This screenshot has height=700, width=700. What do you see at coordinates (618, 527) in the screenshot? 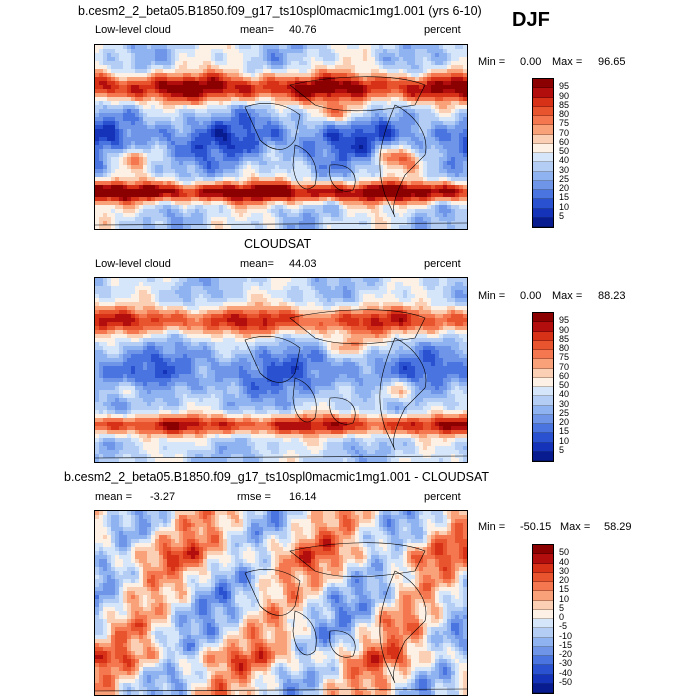
I see `panel-3-max-value: 58.29` at bounding box center [618, 527].